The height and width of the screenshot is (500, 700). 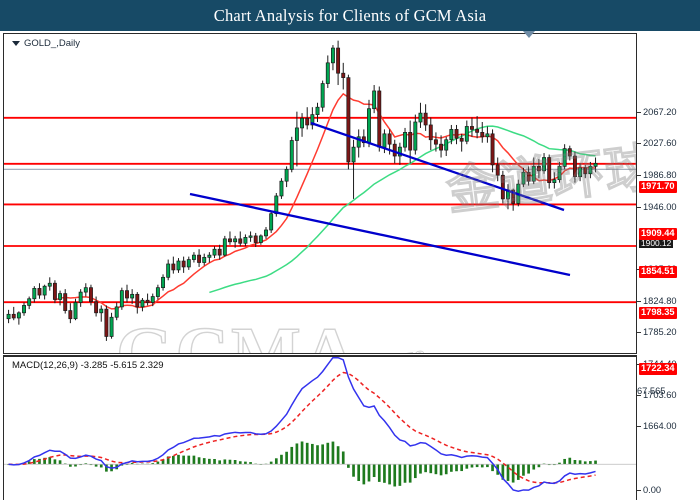 What do you see at coordinates (658, 234) in the screenshot?
I see `price-level-label: 1909.44` at bounding box center [658, 234].